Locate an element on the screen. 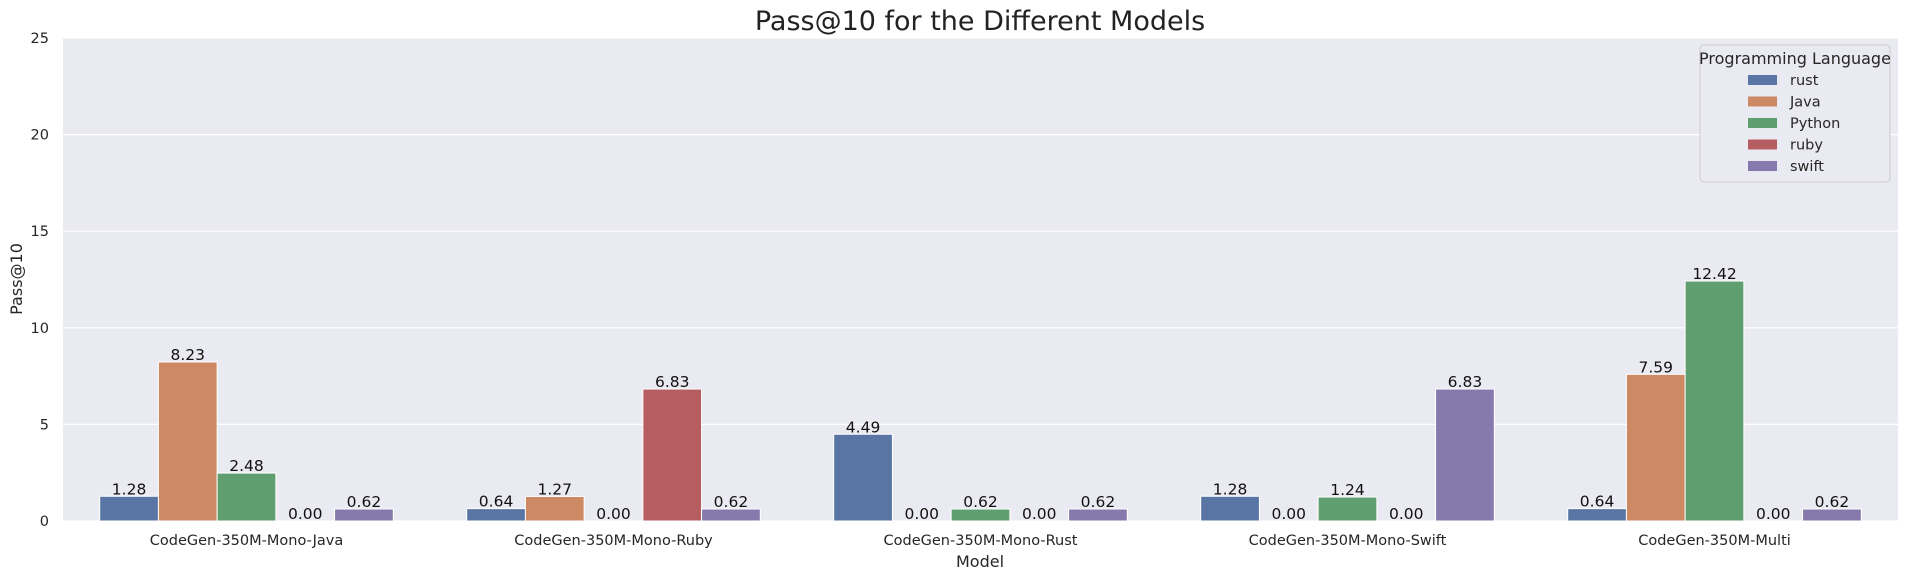 Image resolution: width=1907 pixels, height=578 pixels. y-axis-label: Pass@10 is located at coordinates (16, 279).